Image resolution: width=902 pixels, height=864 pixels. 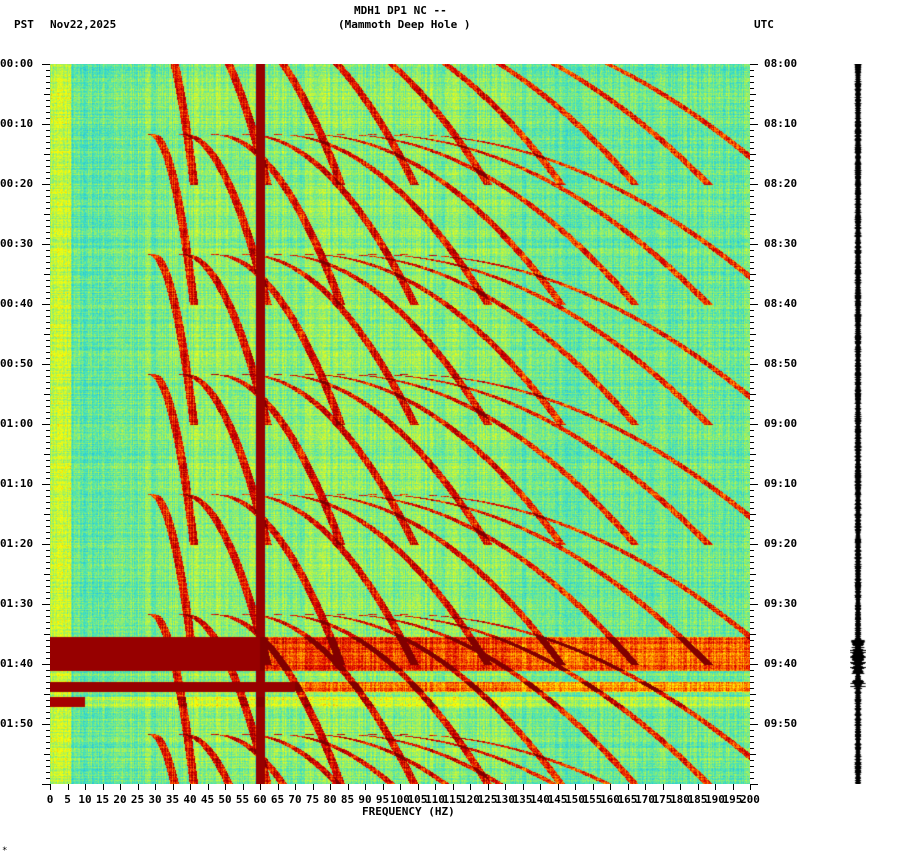 What do you see at coordinates (400, 10) in the screenshot?
I see `station-title: MDH1 DP1 NC --` at bounding box center [400, 10].